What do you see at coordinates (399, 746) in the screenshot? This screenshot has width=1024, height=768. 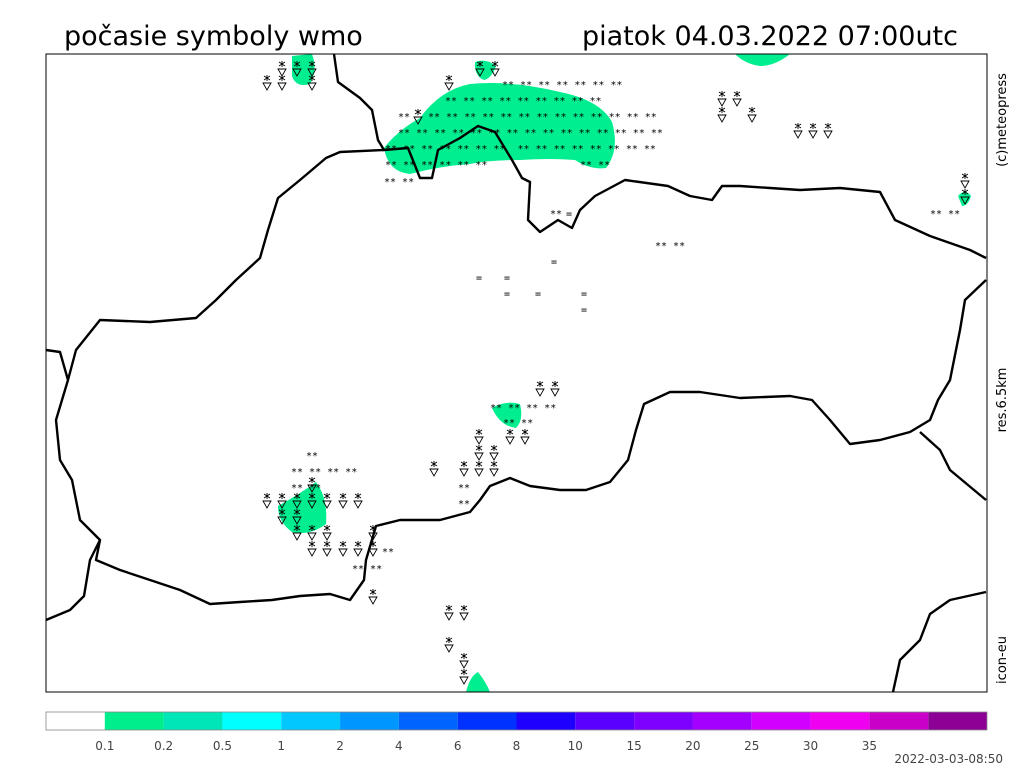 I see `colorbar-label: 4` at bounding box center [399, 746].